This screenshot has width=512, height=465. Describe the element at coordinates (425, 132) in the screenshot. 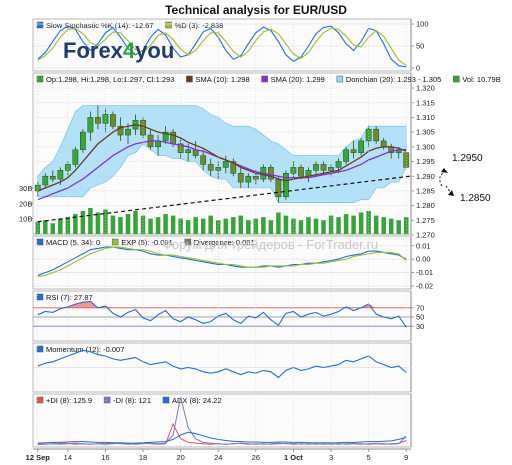

I see `y-tick-label: 1.305` at that location.